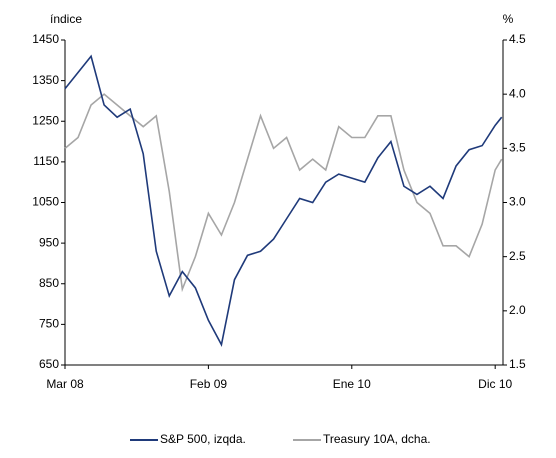 The image size is (556, 458). Describe the element at coordinates (45, 80) in the screenshot. I see `y-tick-label: 1350` at that location.